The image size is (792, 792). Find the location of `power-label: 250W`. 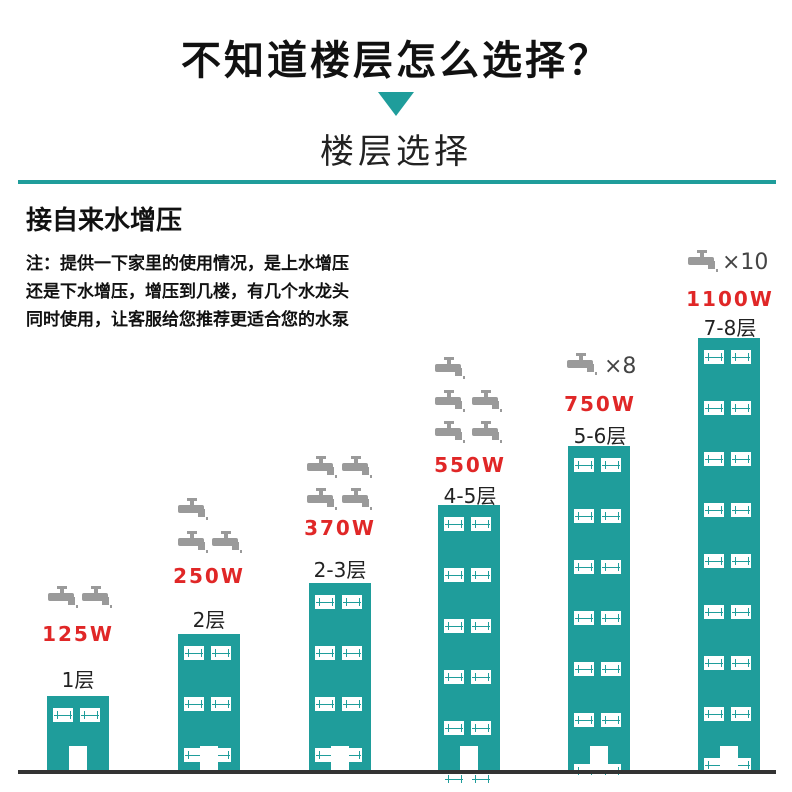

power-label: 250W is located at coordinates (209, 576).